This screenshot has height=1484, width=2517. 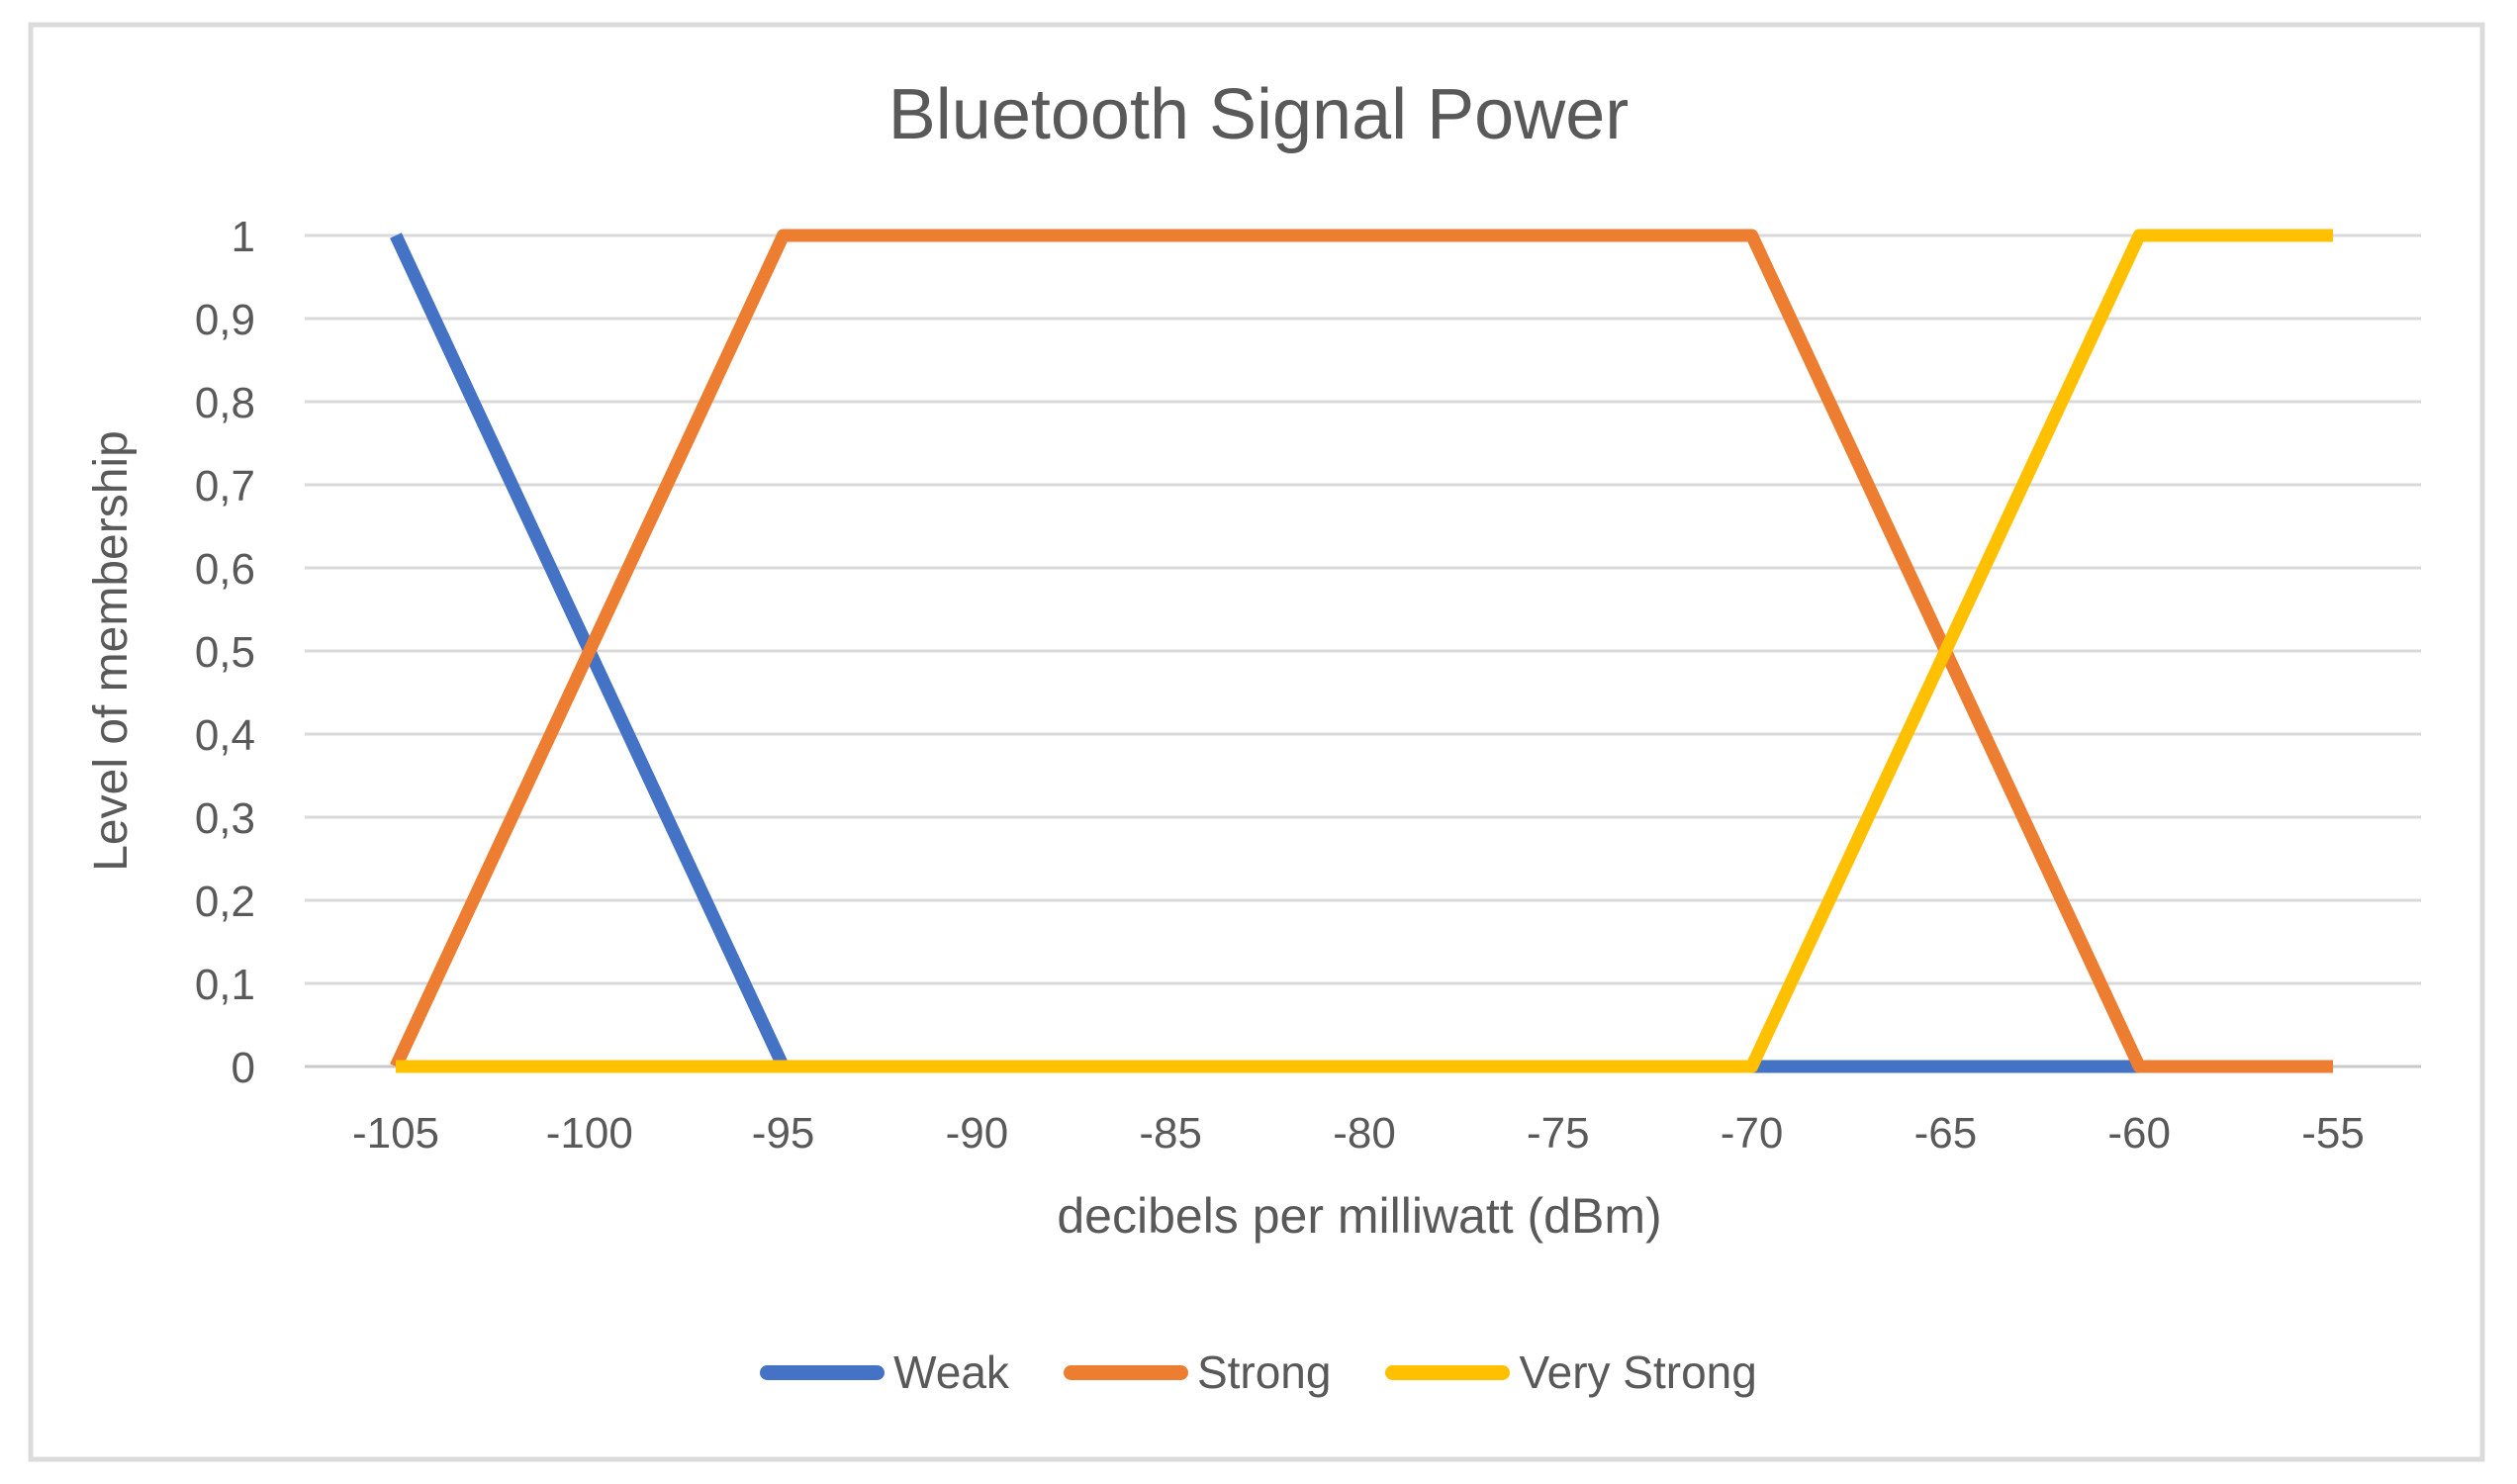 I want to click on x-tick-label: -70, so click(x=1753, y=1133).